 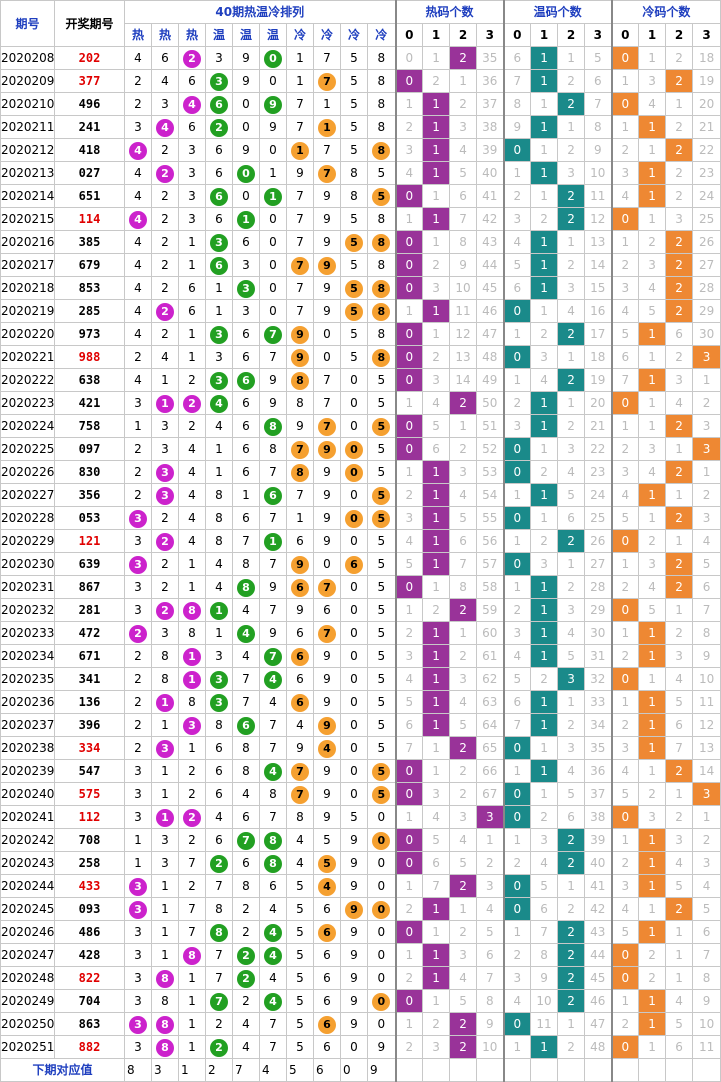 I want to click on count-col-header: 3, so click(x=706, y=35).